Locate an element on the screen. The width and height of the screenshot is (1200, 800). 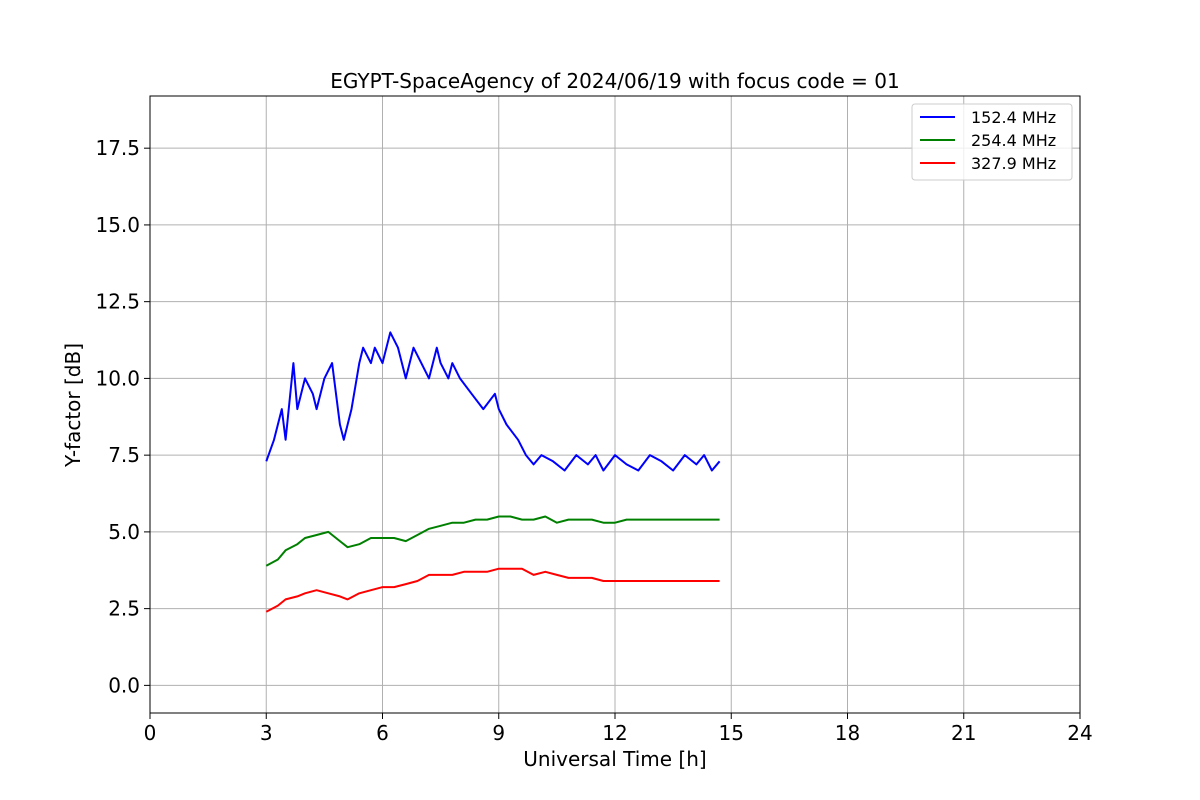
x-tick-label: 24 is located at coordinates (1079, 733).